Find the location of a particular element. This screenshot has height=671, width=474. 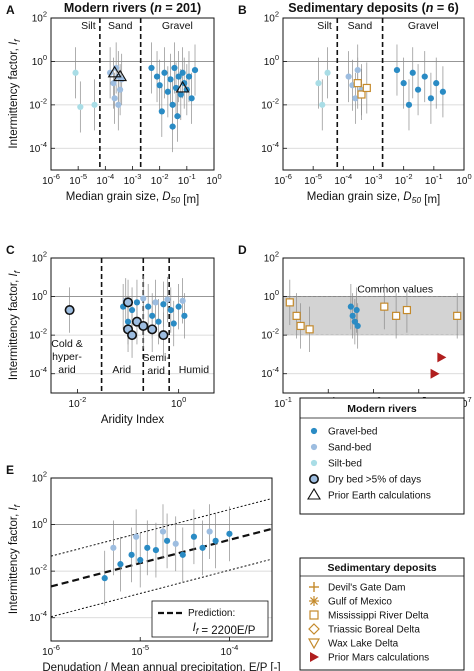

x-tick-label: 10⁻⁵ is located at coordinates (140, 650).